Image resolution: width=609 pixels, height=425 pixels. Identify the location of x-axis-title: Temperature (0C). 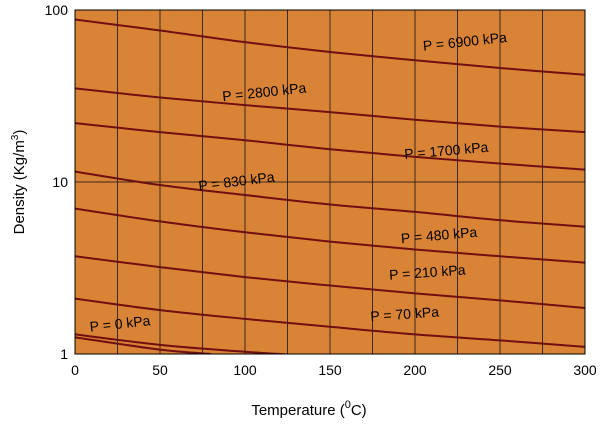
(308, 409).